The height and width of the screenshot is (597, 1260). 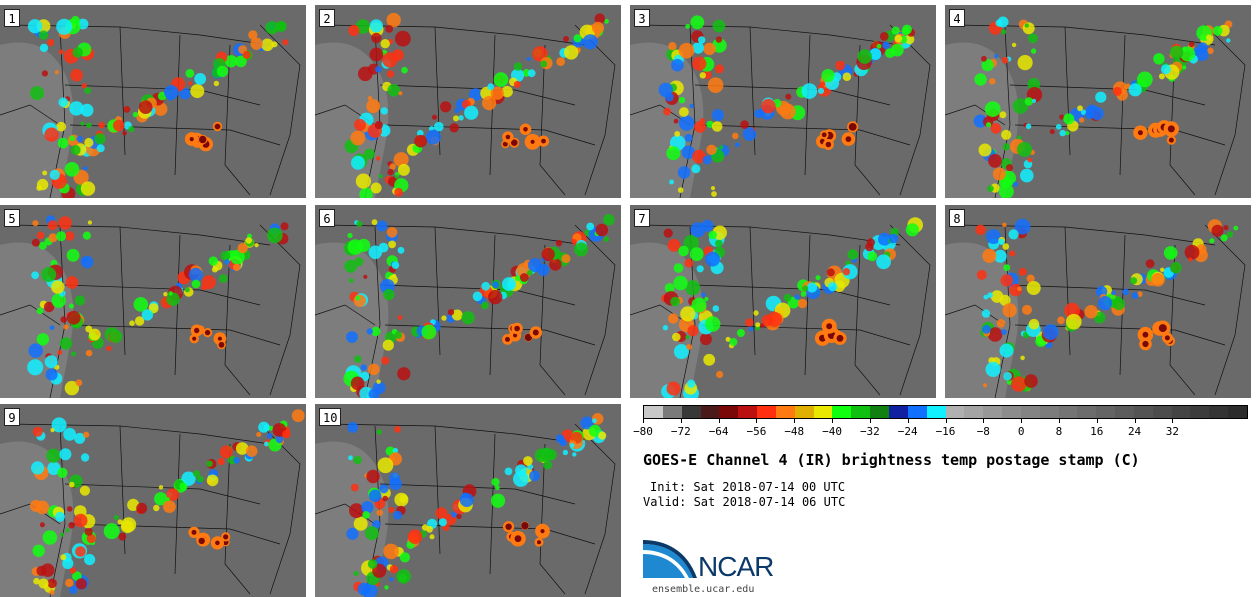 I want to click on colorbar-tick-label: −16, so click(x=945, y=431).